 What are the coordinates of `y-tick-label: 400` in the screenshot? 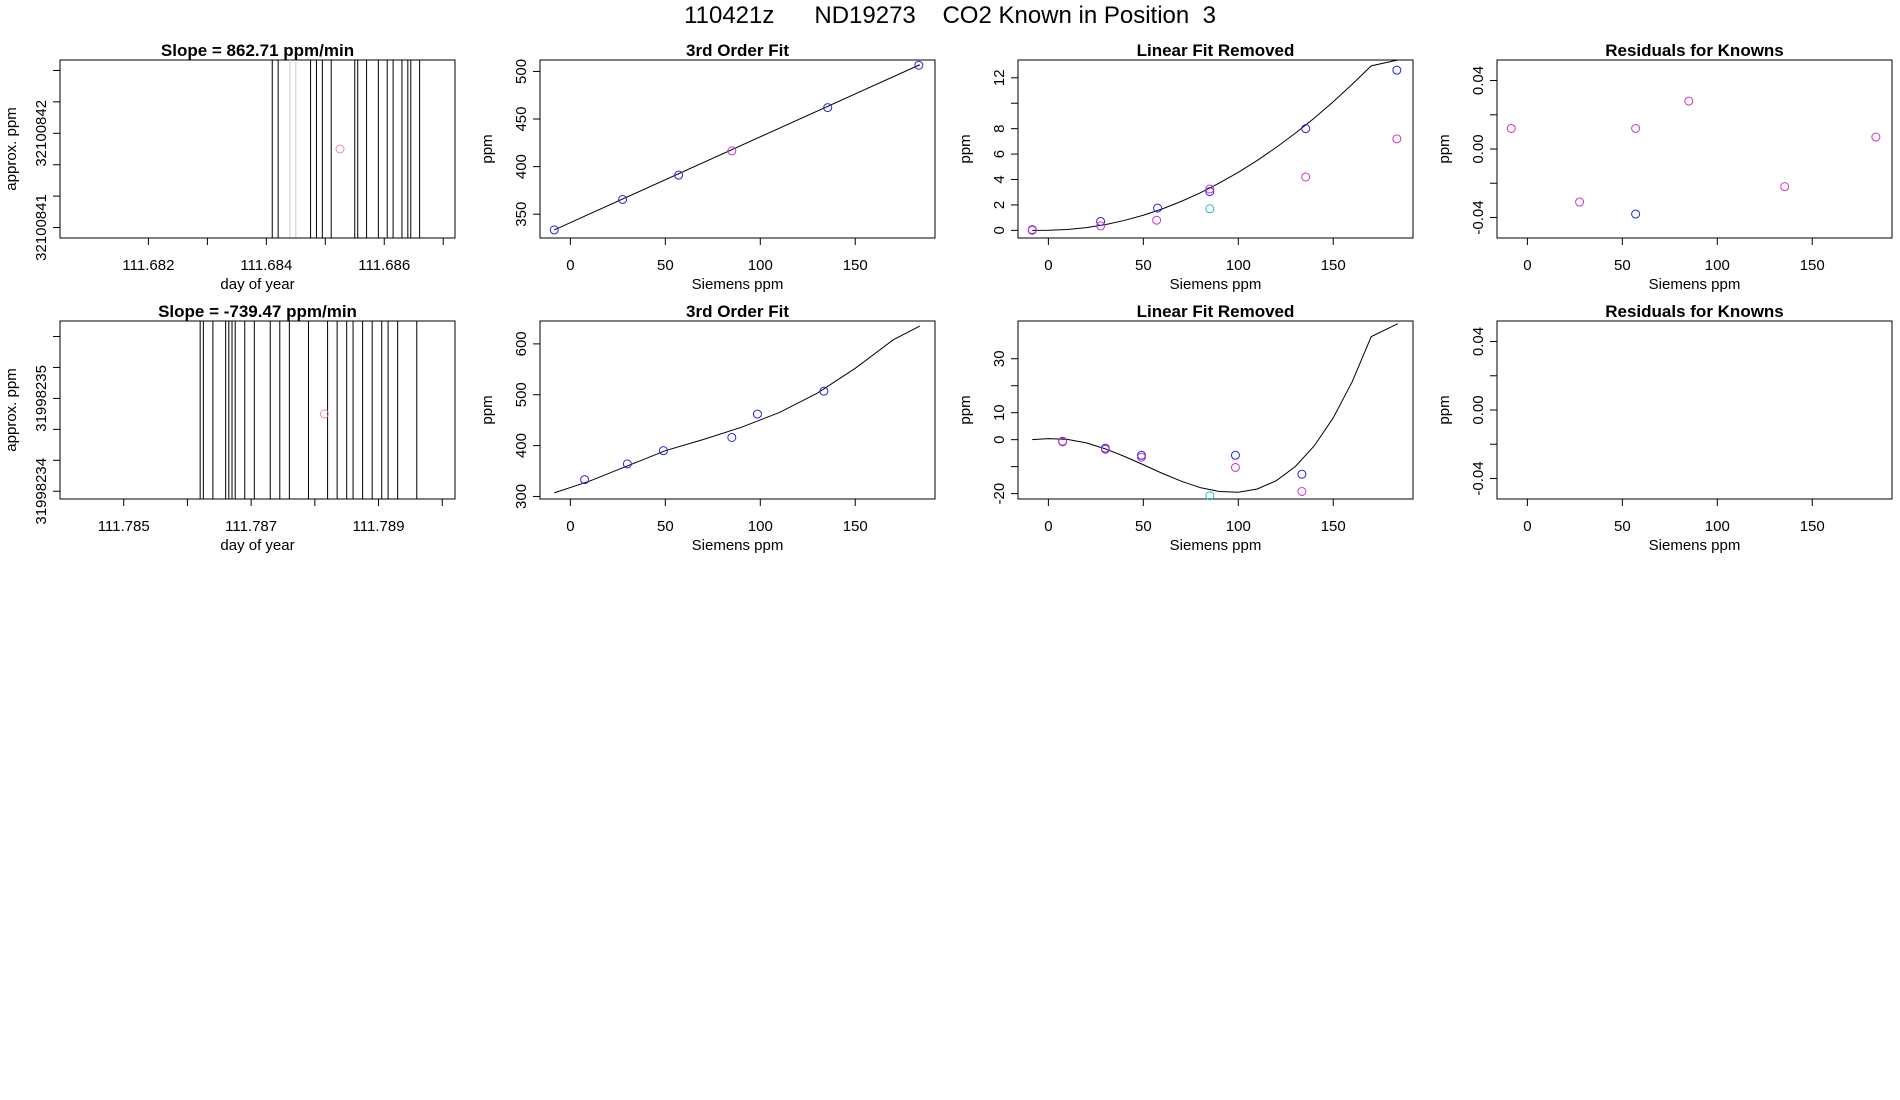 It's located at (521, 166).